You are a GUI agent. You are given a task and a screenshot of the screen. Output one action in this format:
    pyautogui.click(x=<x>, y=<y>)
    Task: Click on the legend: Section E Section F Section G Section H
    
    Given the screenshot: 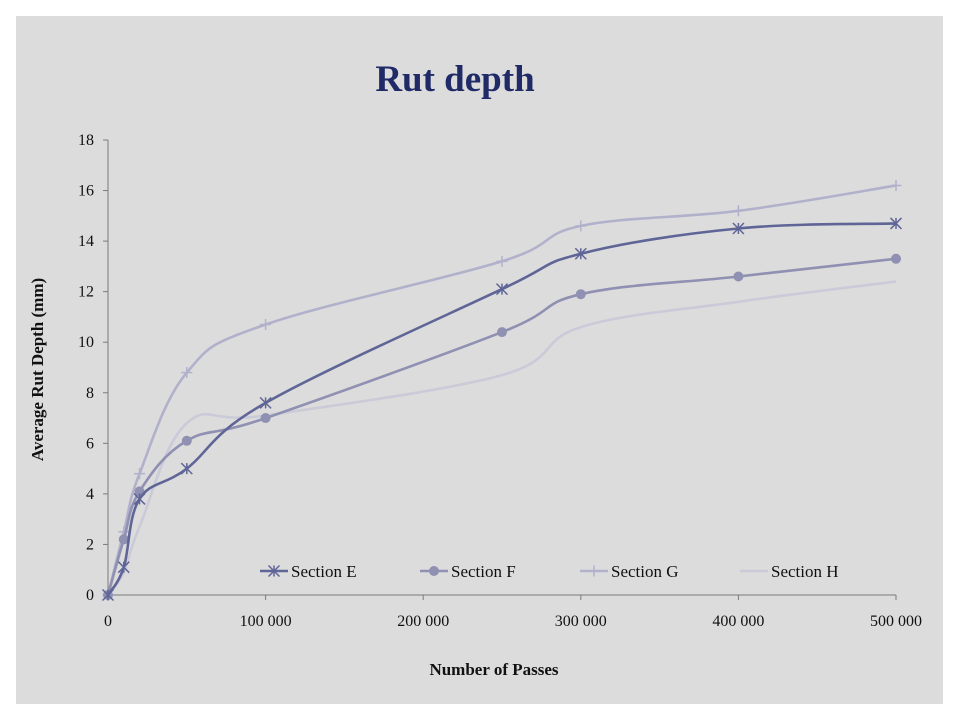 What is the action you would take?
    pyautogui.click(x=549, y=571)
    